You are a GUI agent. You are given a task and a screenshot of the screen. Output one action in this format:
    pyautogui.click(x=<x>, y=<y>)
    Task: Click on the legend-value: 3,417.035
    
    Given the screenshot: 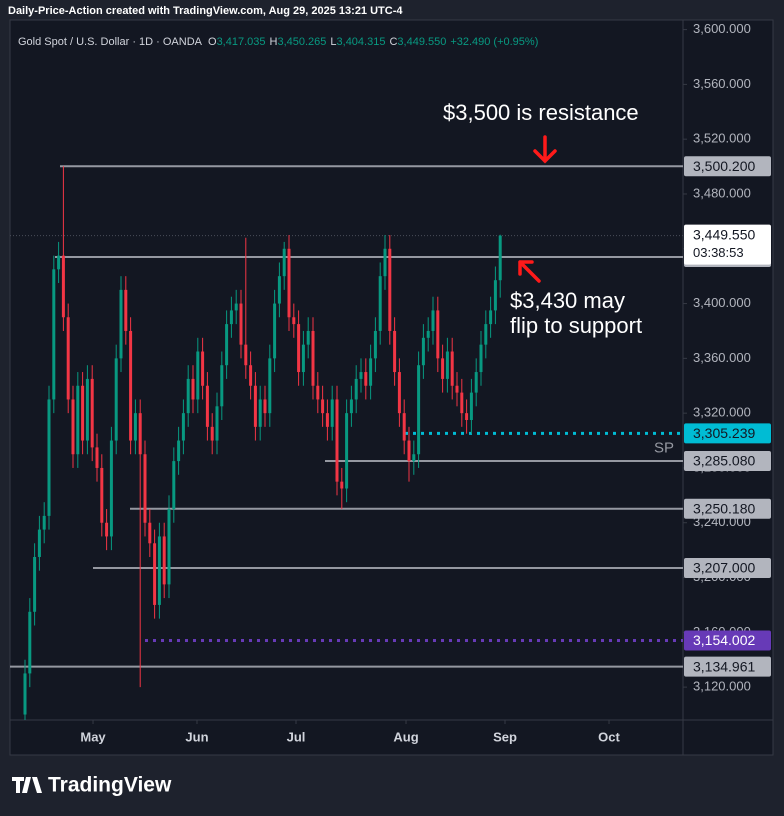 What is the action you would take?
    pyautogui.click(x=241, y=42)
    